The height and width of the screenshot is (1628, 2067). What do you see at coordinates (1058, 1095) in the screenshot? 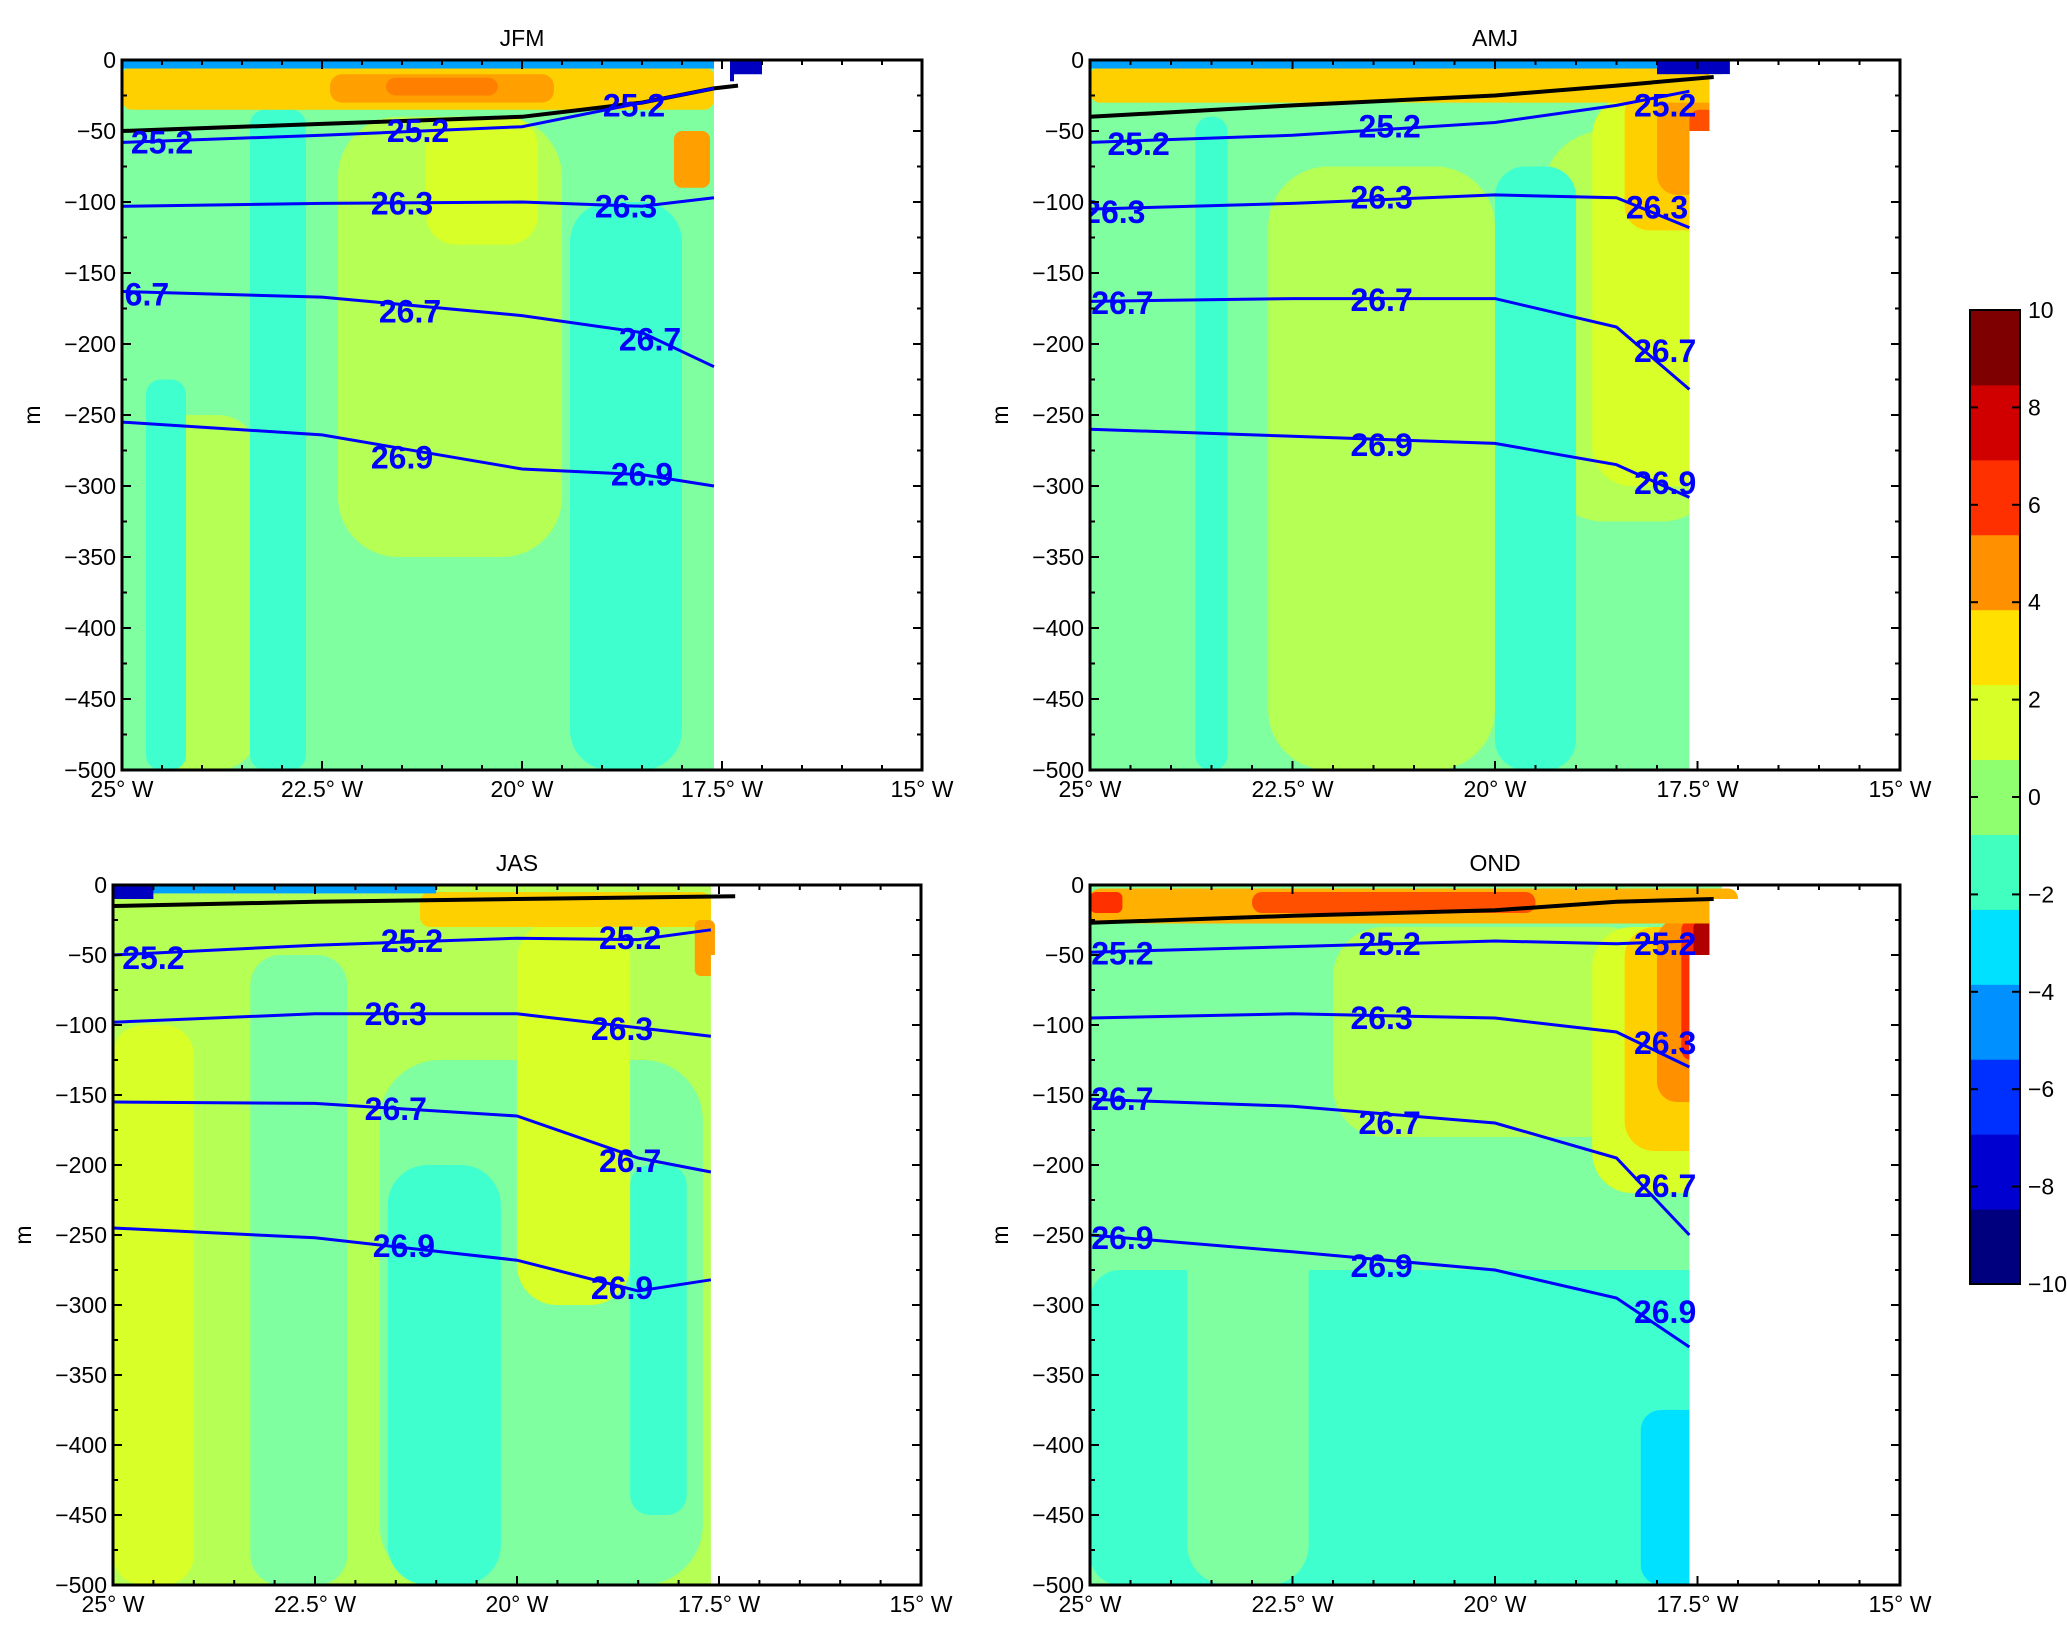
I see `y-tick-label: −150` at bounding box center [1058, 1095].